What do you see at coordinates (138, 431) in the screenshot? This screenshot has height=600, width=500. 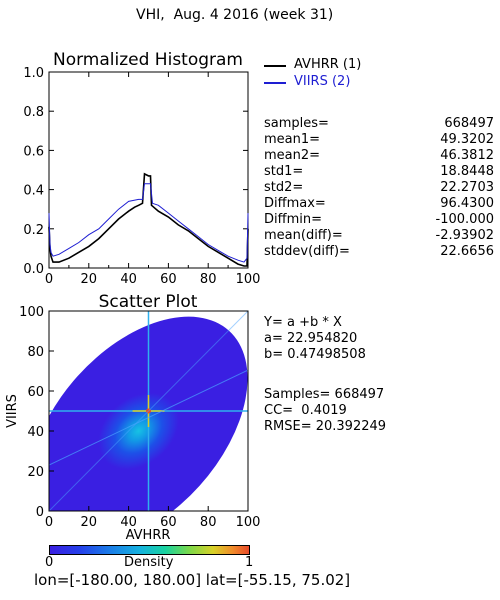 I see `density-core` at bounding box center [138, 431].